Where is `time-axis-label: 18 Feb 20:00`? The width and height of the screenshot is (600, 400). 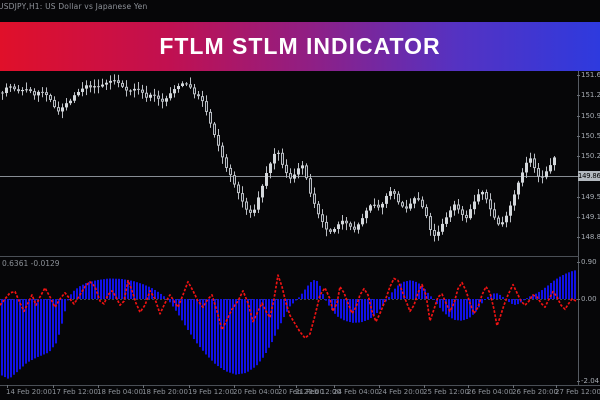
time-axis-label: 18 Feb 20:00 is located at coordinates (165, 392).